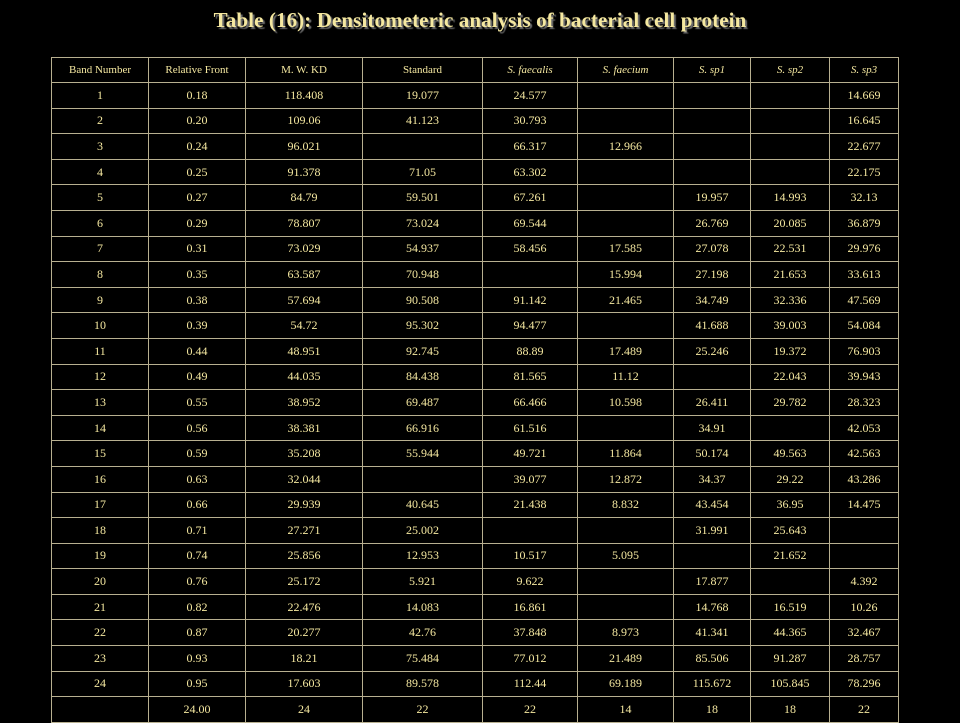  What do you see at coordinates (625, 505) in the screenshot?
I see `table-cell: 8.832` at bounding box center [625, 505].